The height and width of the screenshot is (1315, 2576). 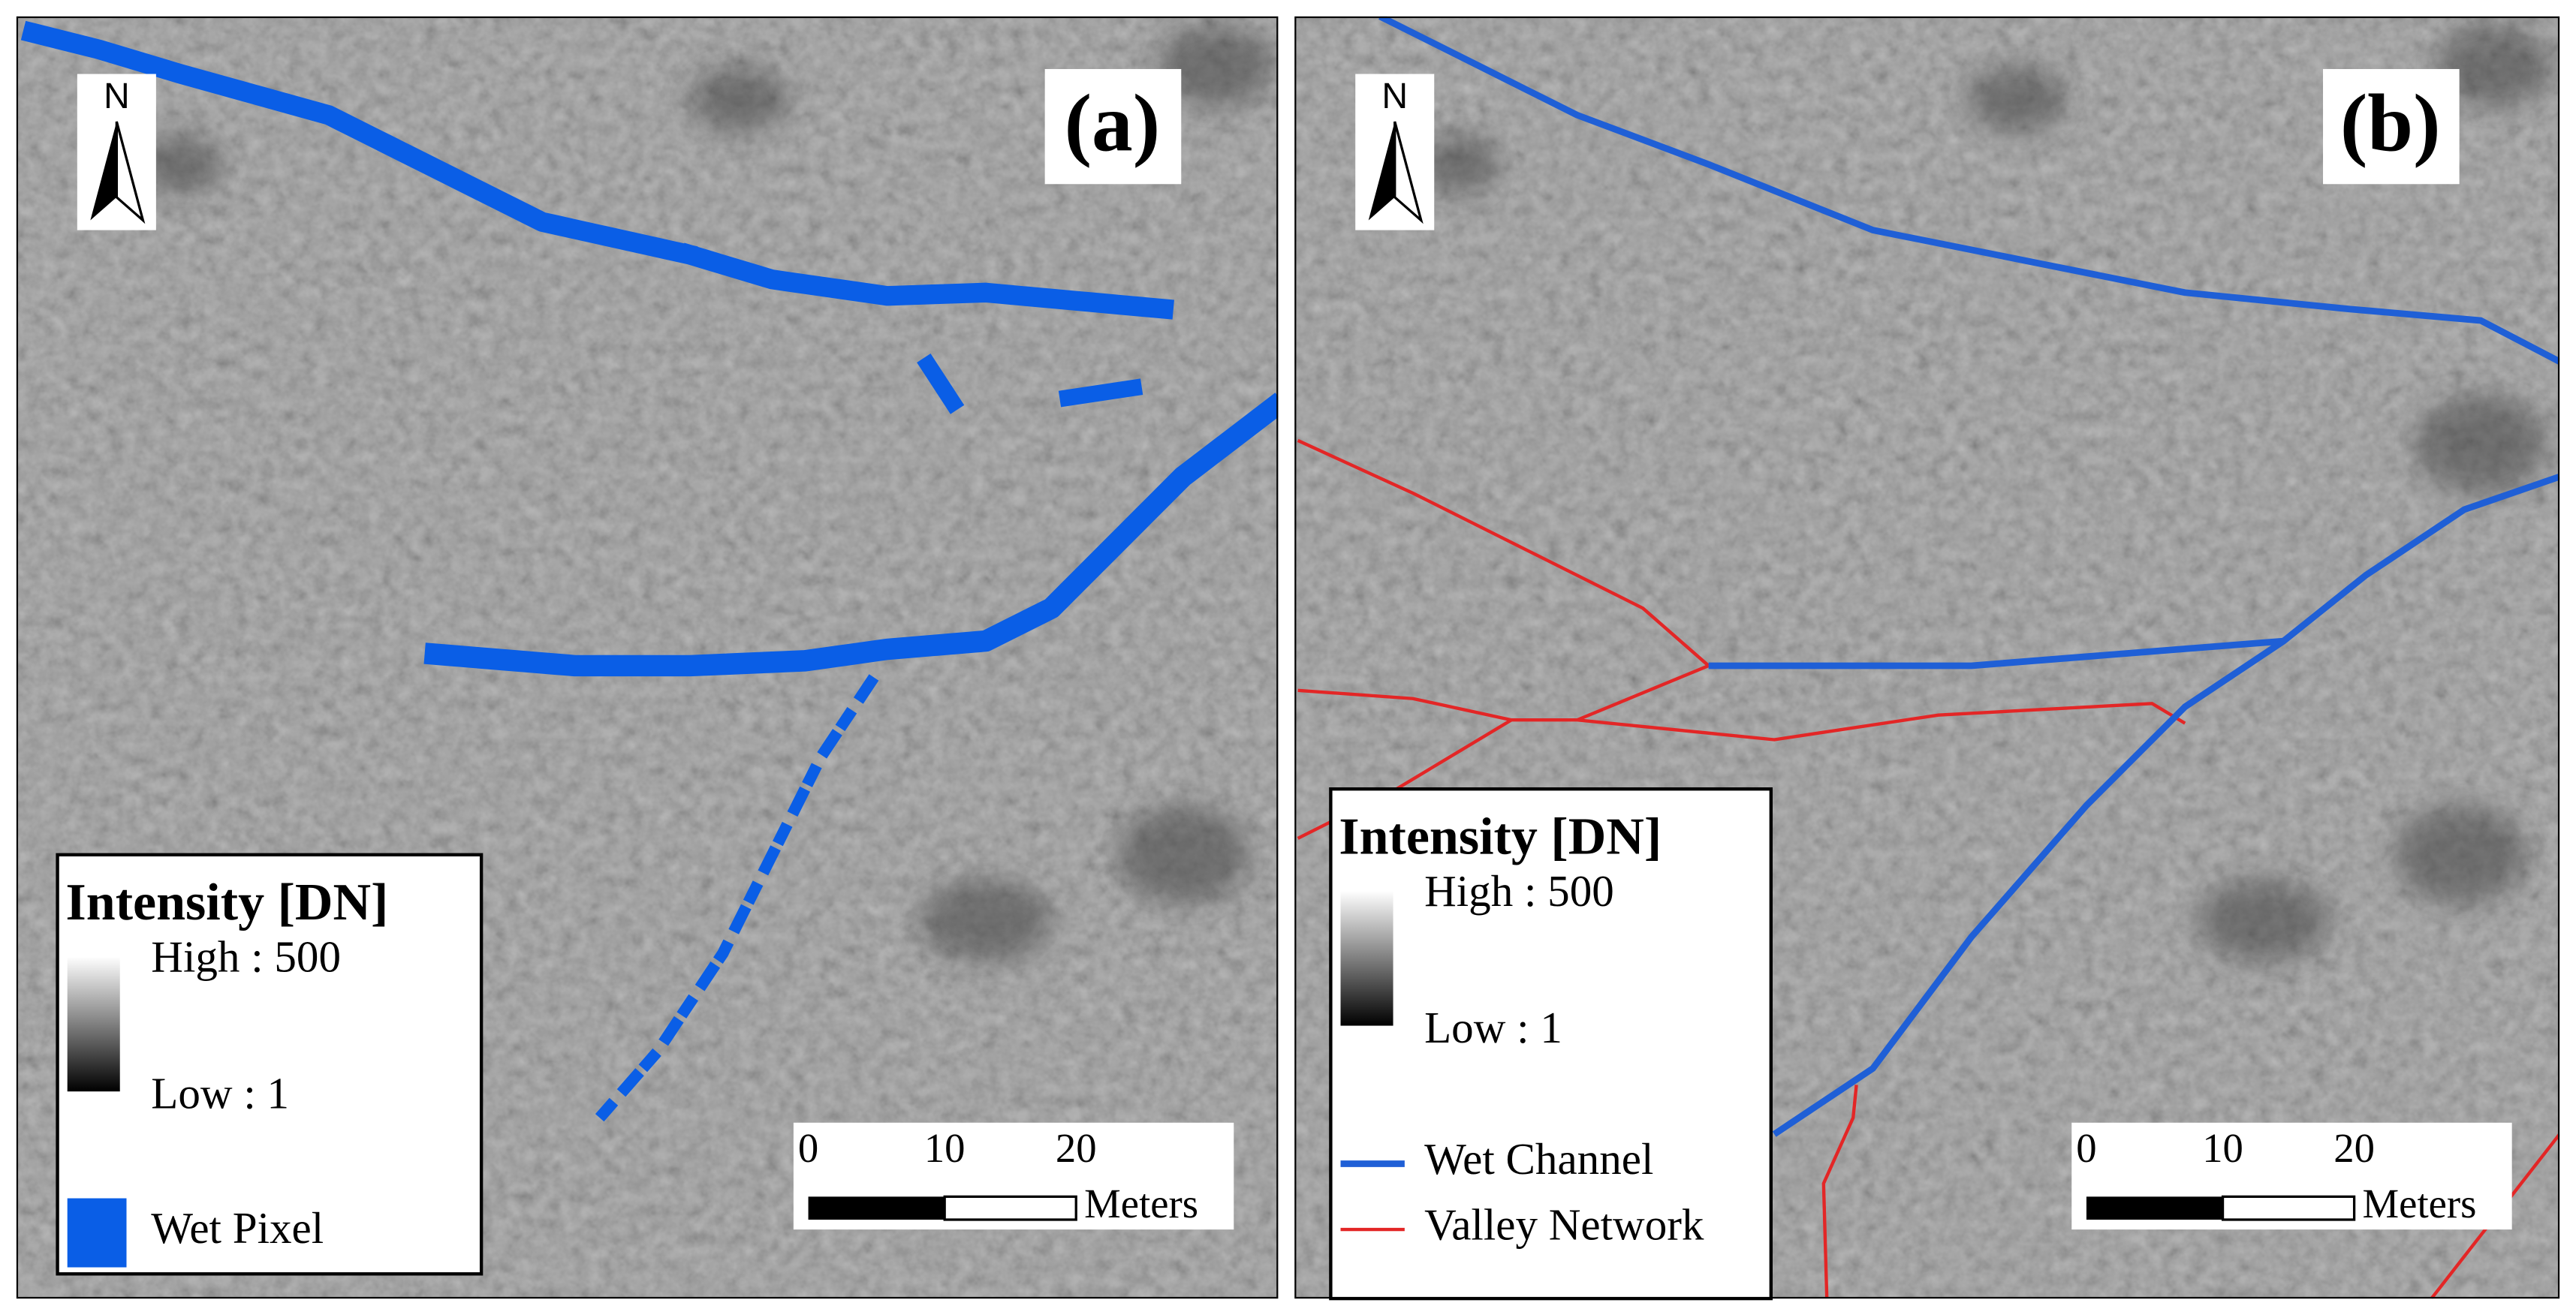 I want to click on legend-item: Wet Channel, so click(x=1538, y=1159).